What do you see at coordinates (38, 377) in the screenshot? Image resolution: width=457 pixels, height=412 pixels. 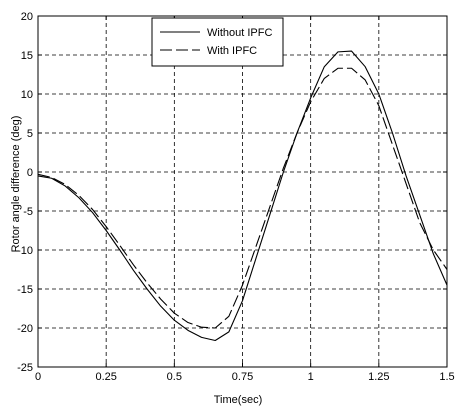 I see `x-tick-label: 0` at bounding box center [38, 377].